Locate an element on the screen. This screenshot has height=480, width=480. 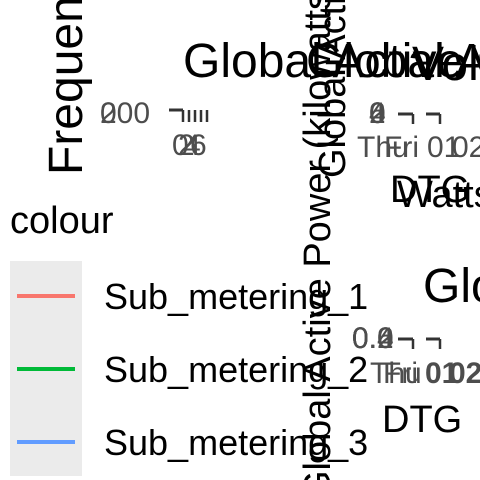
histogram-y-ticks: 0 200 is located at coordinates (125, 113).